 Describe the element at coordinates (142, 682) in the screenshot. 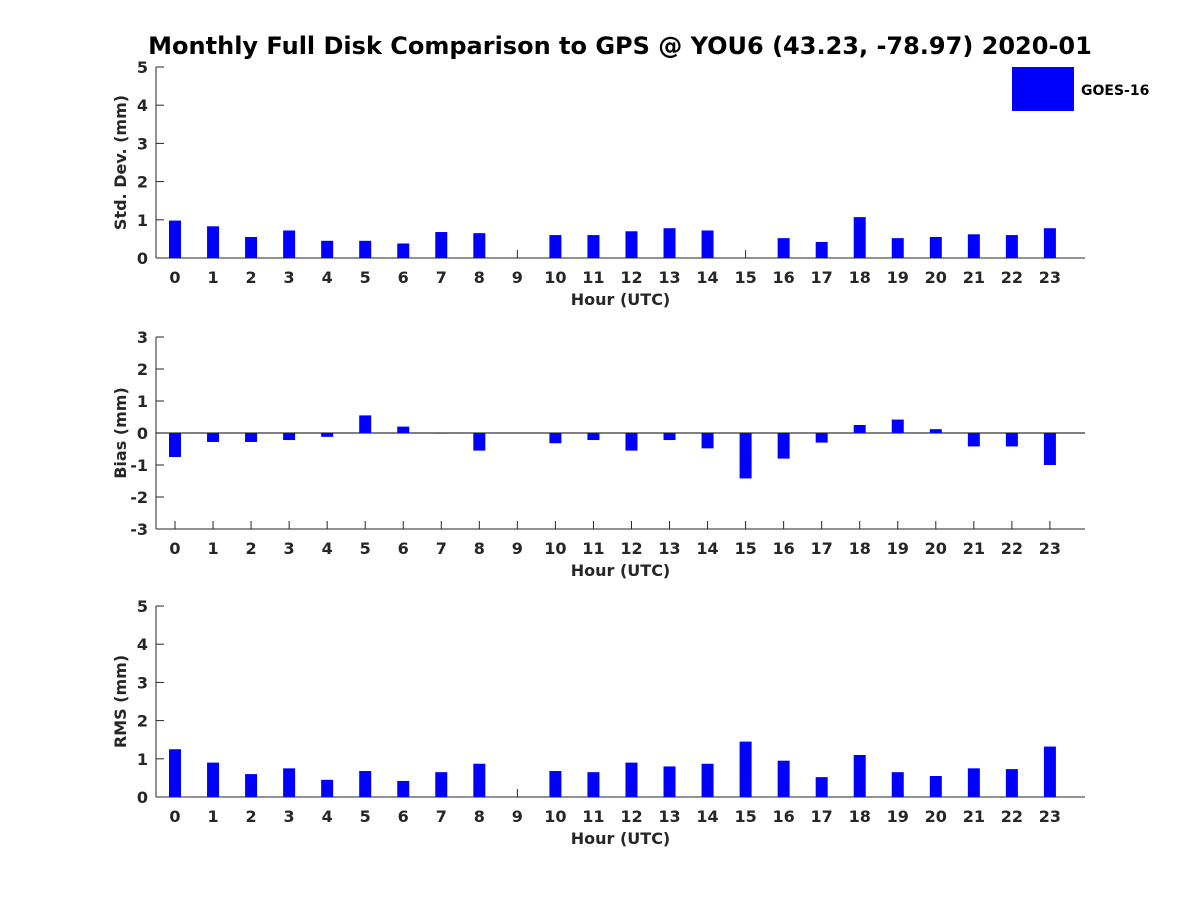

I see `y-tick-label: 3` at that location.